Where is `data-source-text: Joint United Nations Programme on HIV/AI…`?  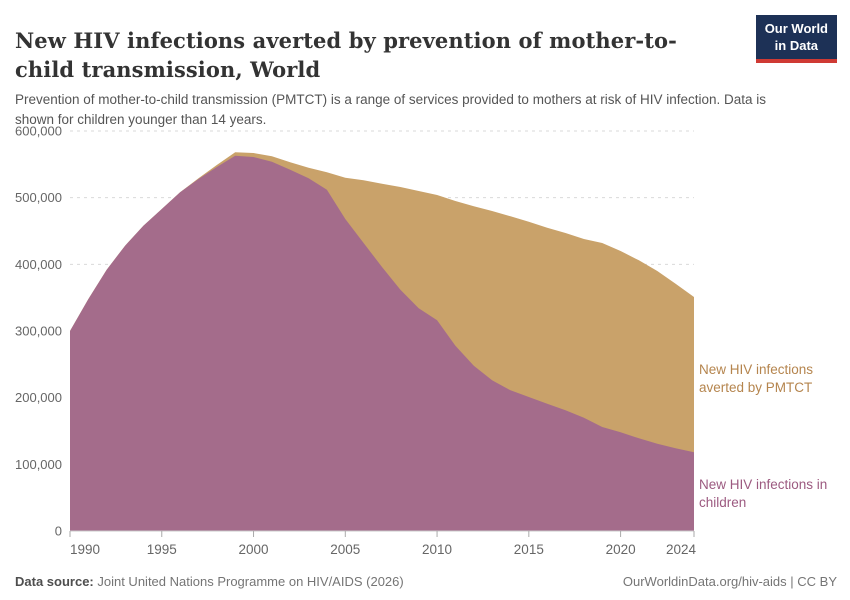
data-source-text: Joint United Nations Programme on HIV/AI… is located at coordinates (248, 581).